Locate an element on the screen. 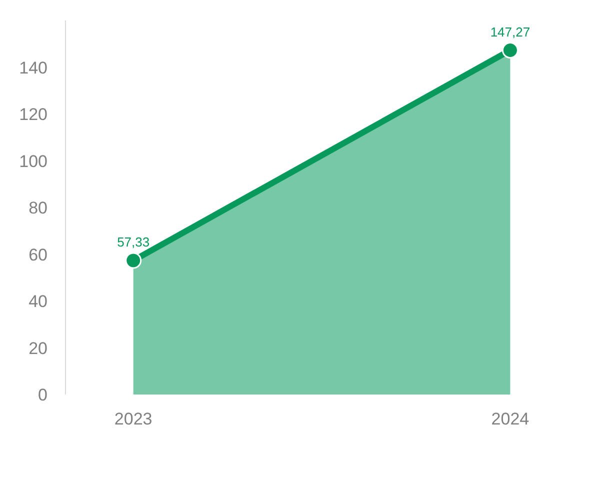 Image resolution: width=600 pixels, height=478 pixels. x-tick-label: 2023 is located at coordinates (133, 419).